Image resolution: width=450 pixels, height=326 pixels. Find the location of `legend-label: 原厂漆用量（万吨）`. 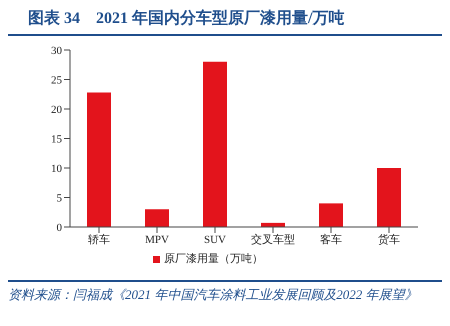

legend-label: 原厂漆用量（万吨） is located at coordinates (213, 259).